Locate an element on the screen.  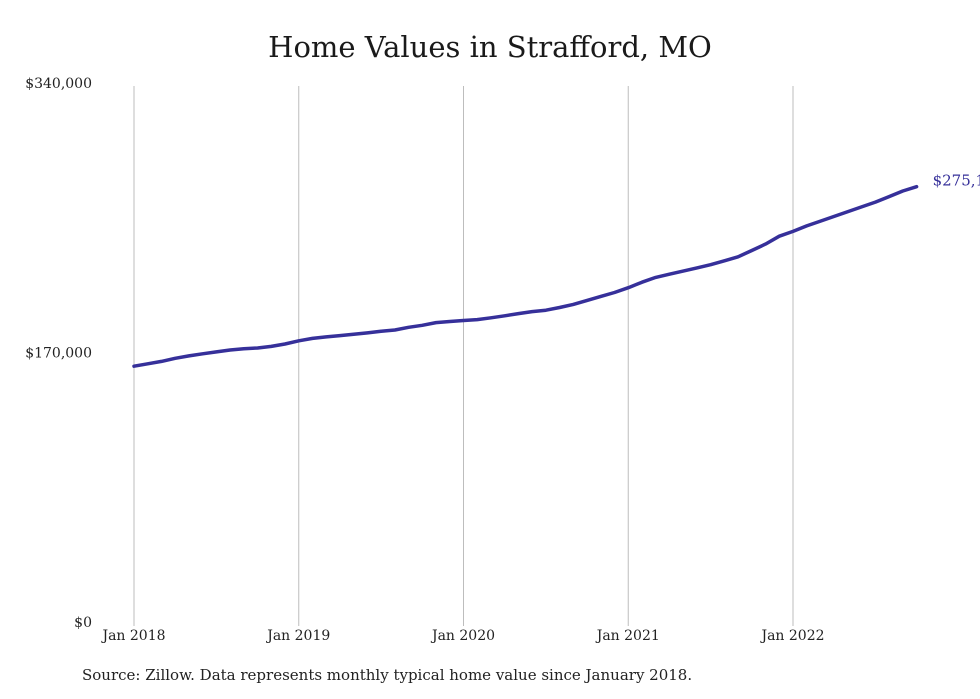
x-tick-label: Jan 2022 is located at coordinates (791, 636).